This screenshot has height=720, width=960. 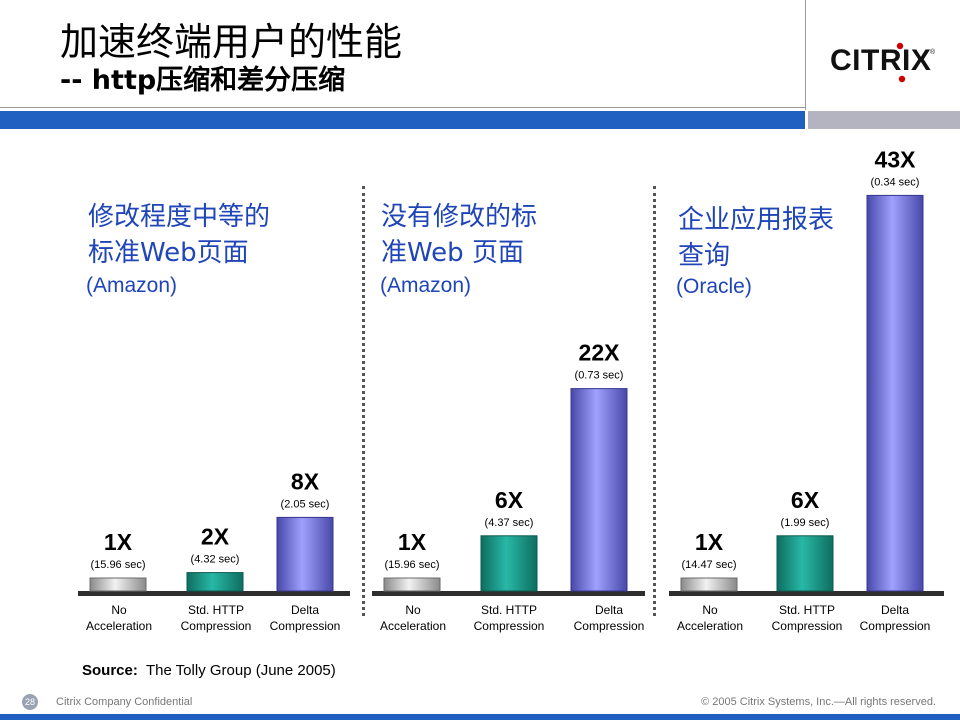 What do you see at coordinates (426, 285) in the screenshot?
I see `panel-2-source: (Amazon)` at bounding box center [426, 285].